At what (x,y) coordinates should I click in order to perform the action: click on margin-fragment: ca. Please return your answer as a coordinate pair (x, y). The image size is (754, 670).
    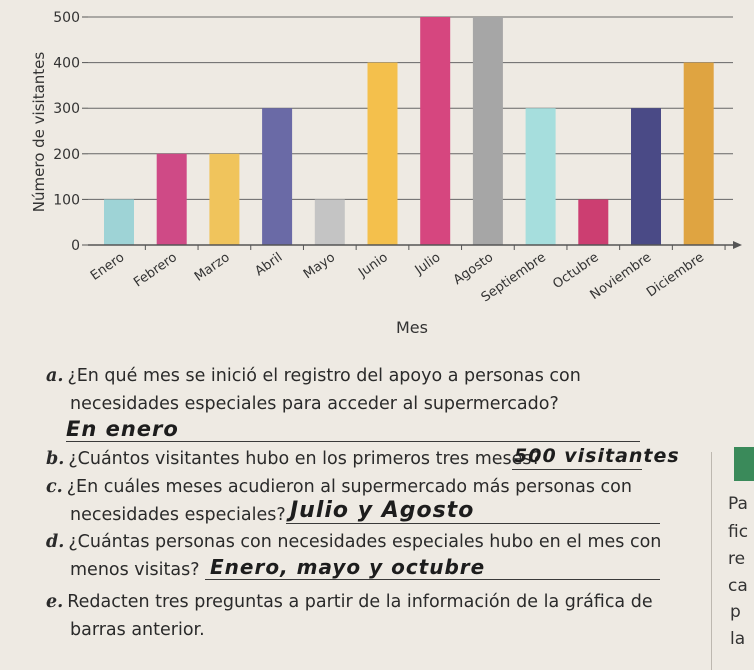
    Looking at the image, I should click on (738, 586).